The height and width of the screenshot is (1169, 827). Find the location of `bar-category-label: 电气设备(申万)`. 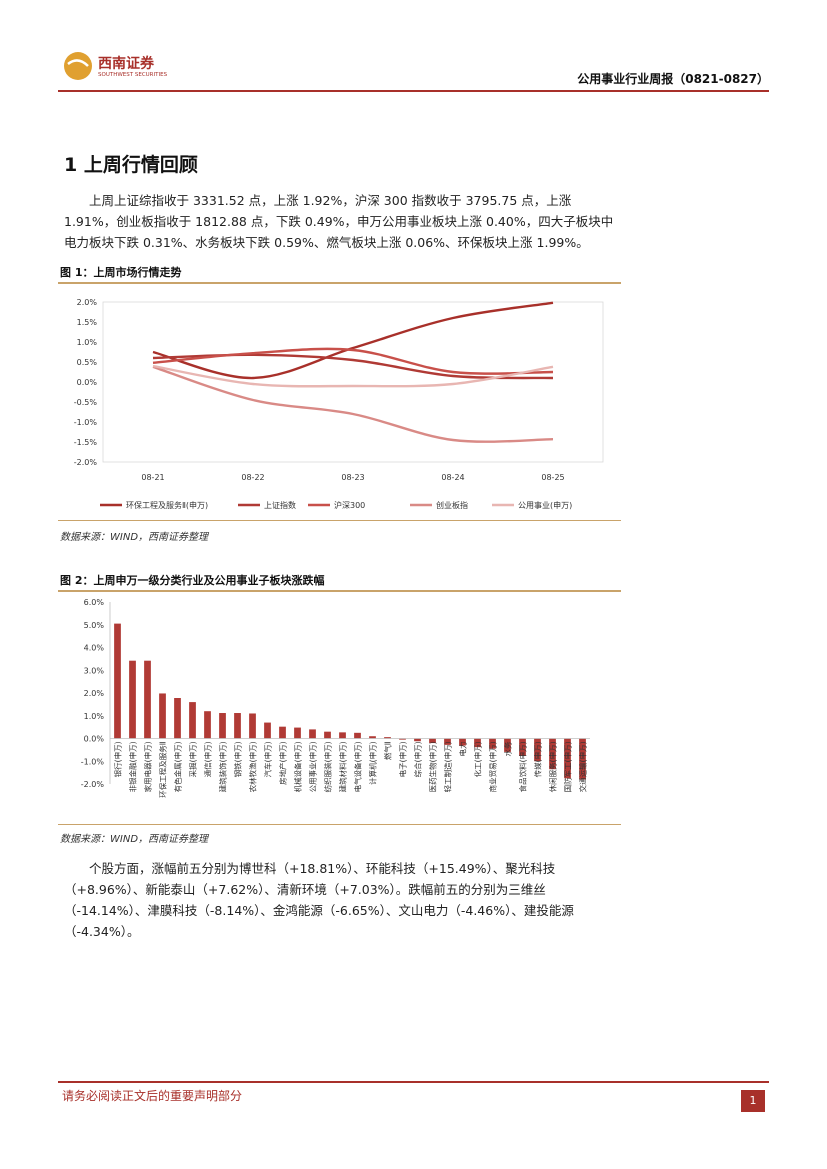

bar-category-label: 电气设备(申万) is located at coordinates (358, 766).